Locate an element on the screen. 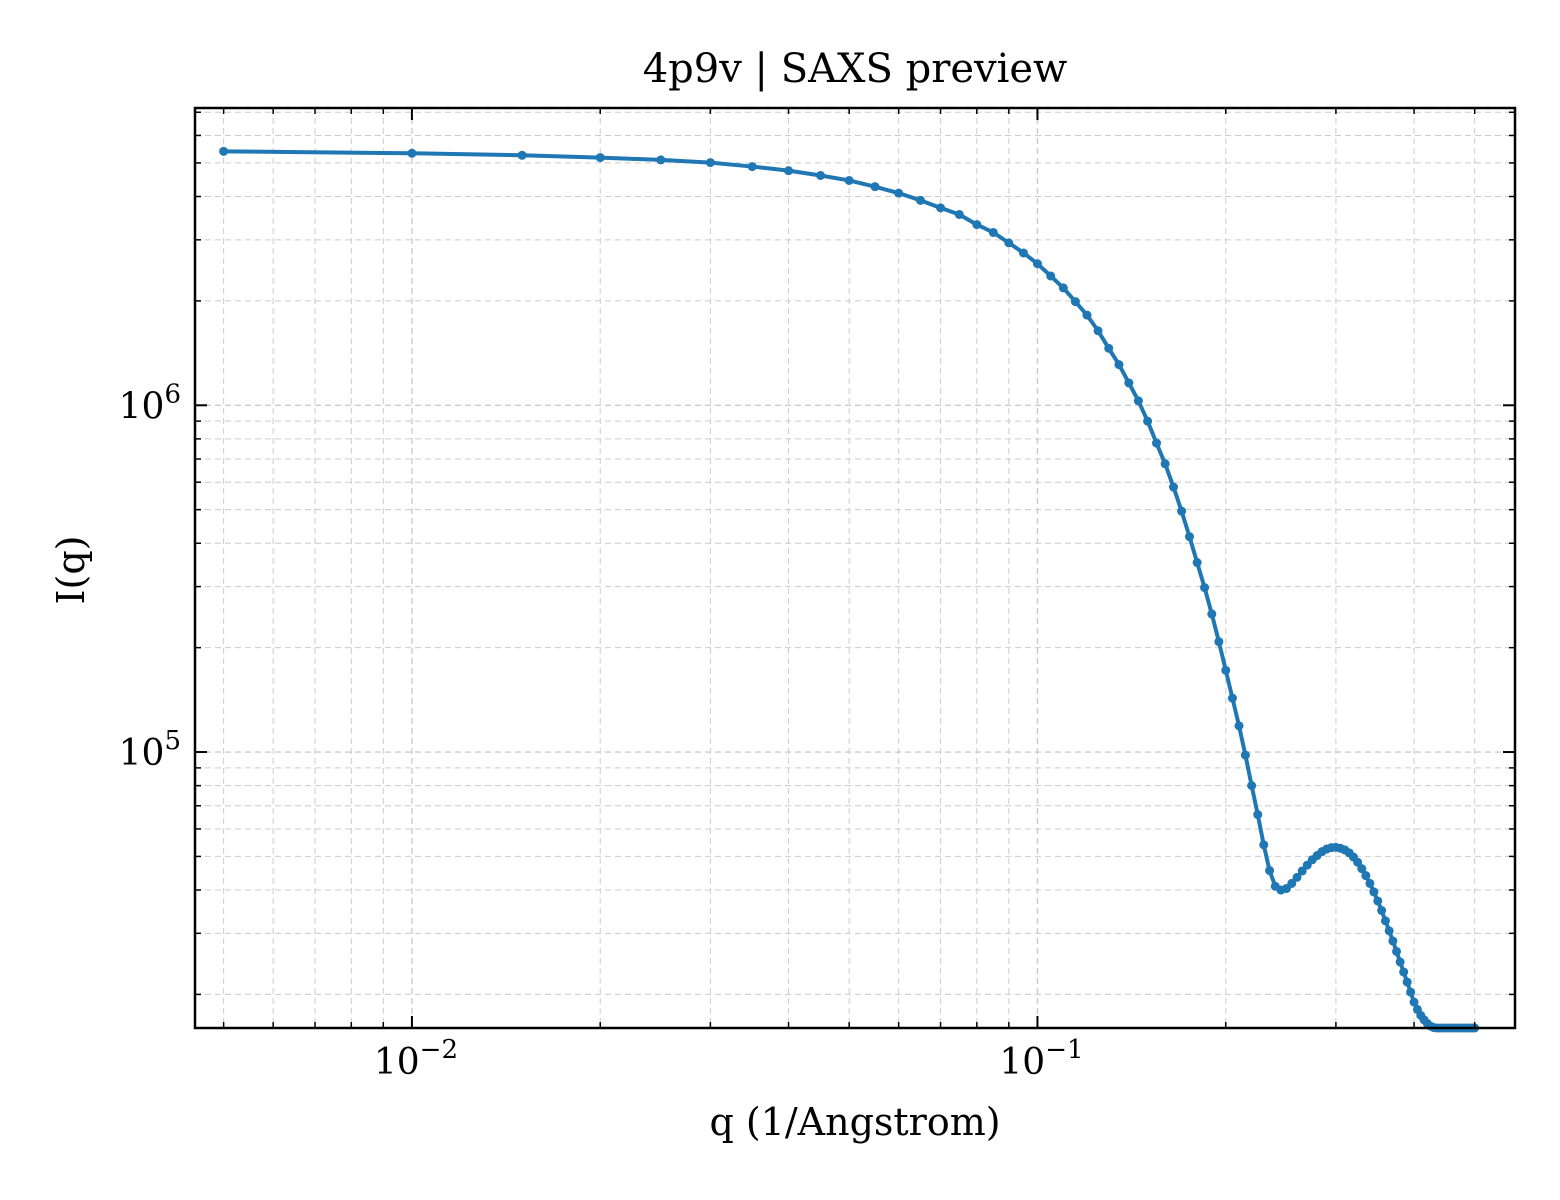 The width and height of the screenshot is (1560, 1200). chart-title: 4p9v | SAXS preview is located at coordinates (855, 69).